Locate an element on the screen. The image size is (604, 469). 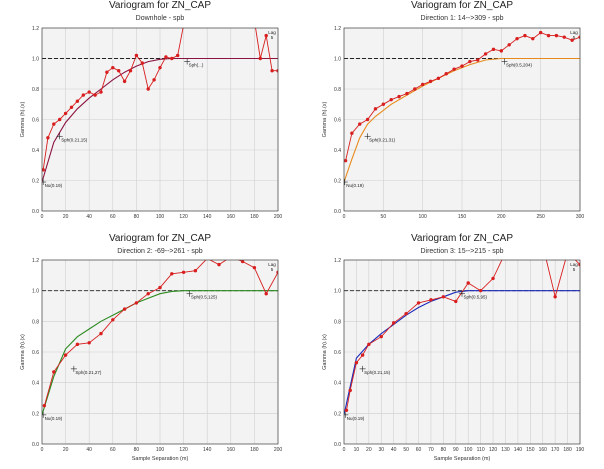
chart-subtitle: Direction 3: 15-->215 - spb is located at coordinates (461, 251).